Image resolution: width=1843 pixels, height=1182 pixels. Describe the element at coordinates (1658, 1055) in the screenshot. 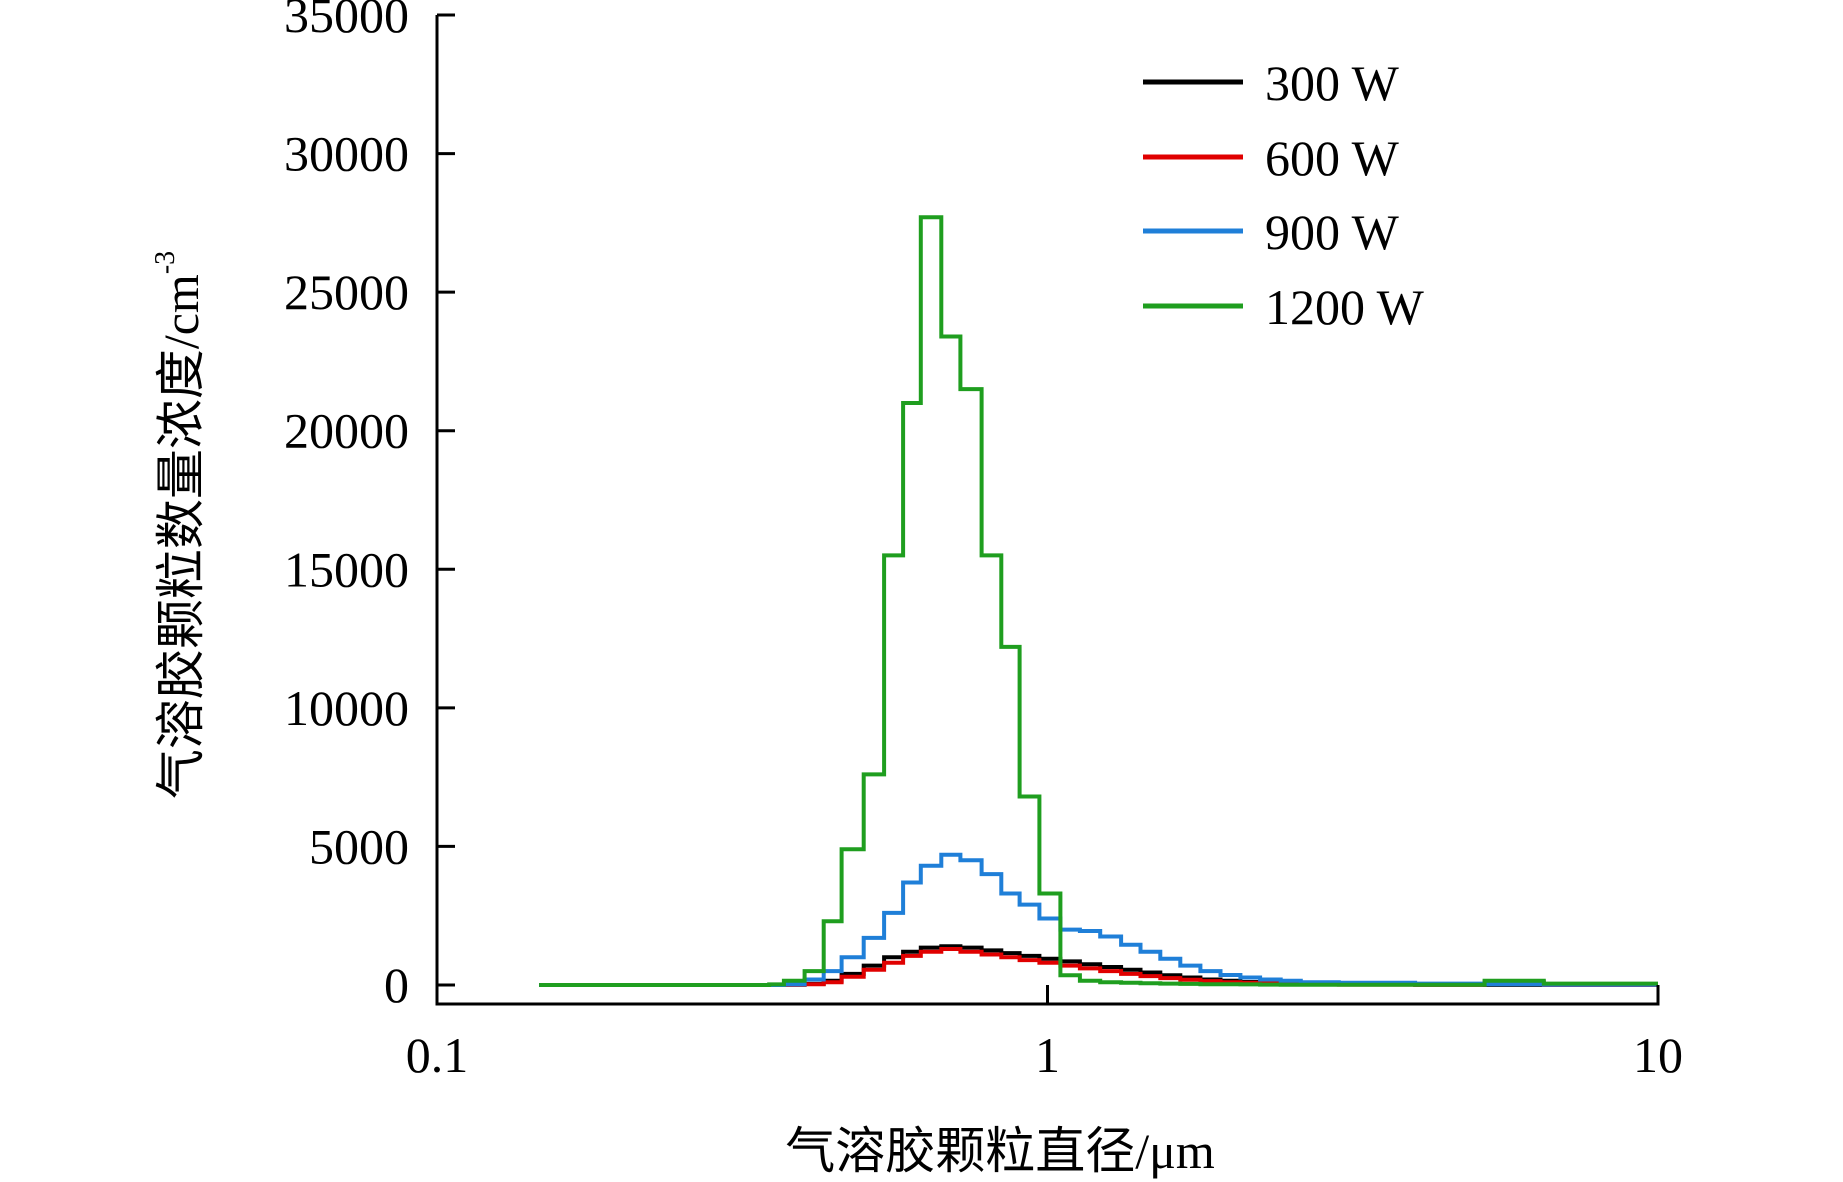

I see `x-tick-label: 10` at that location.